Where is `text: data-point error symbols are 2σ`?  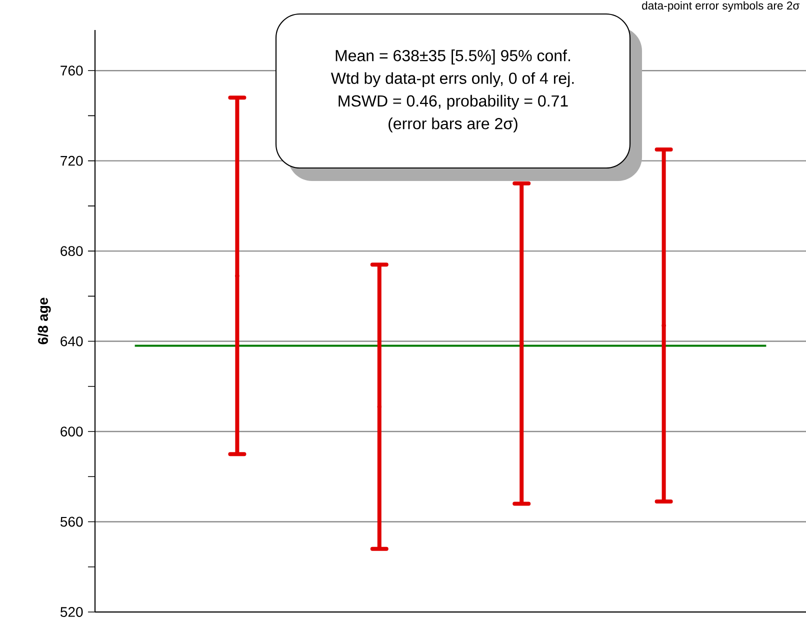
text: data-point error symbols are 2σ is located at coordinates (721, 6).